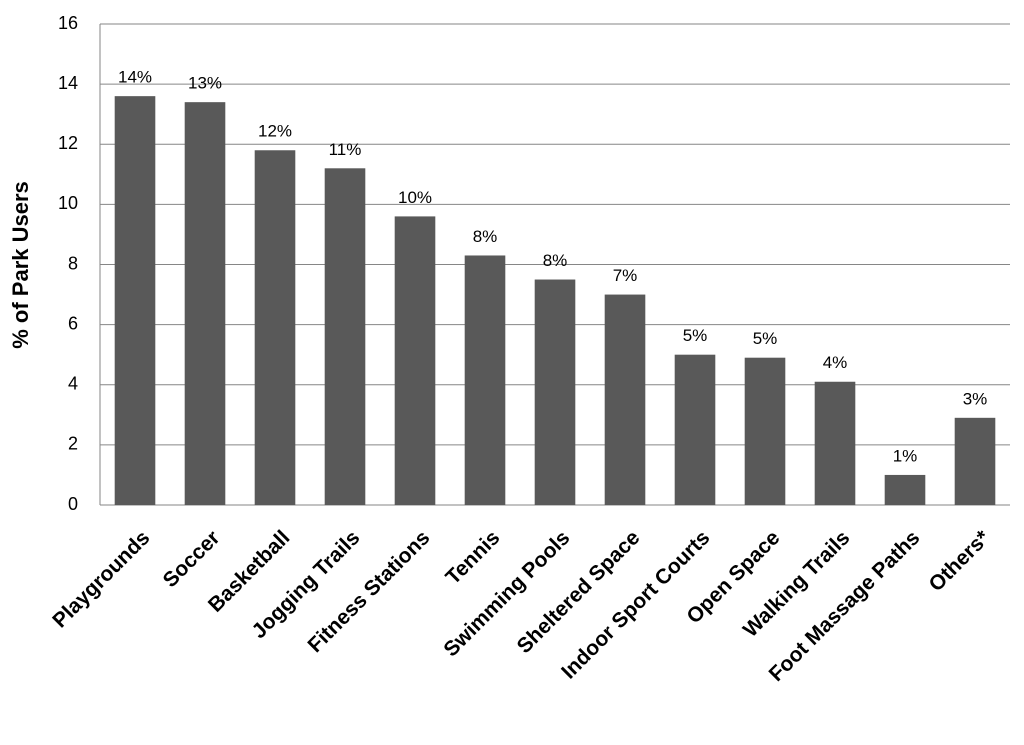  Describe the element at coordinates (905, 455) in the screenshot. I see `value-label: 1%` at that location.